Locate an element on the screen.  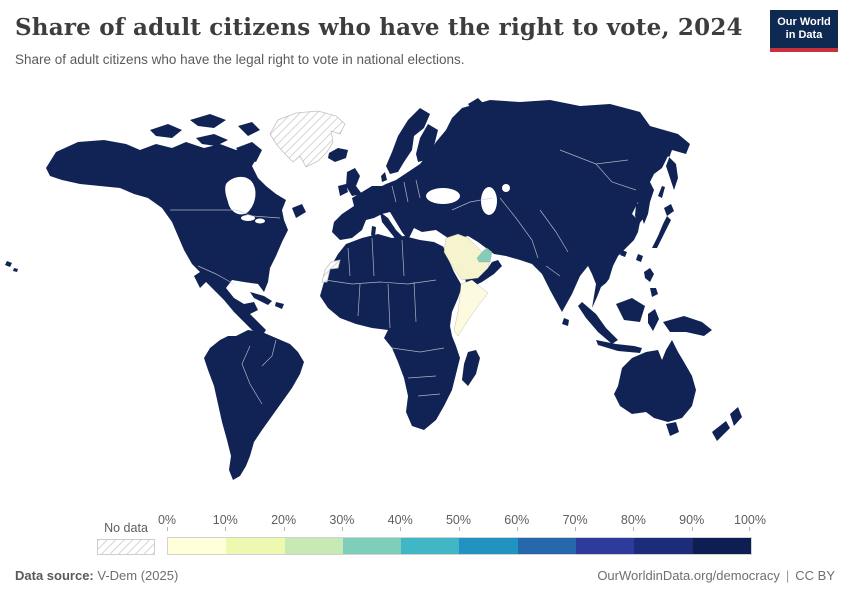
legend-tick-label: 80% is located at coordinates (633, 520).